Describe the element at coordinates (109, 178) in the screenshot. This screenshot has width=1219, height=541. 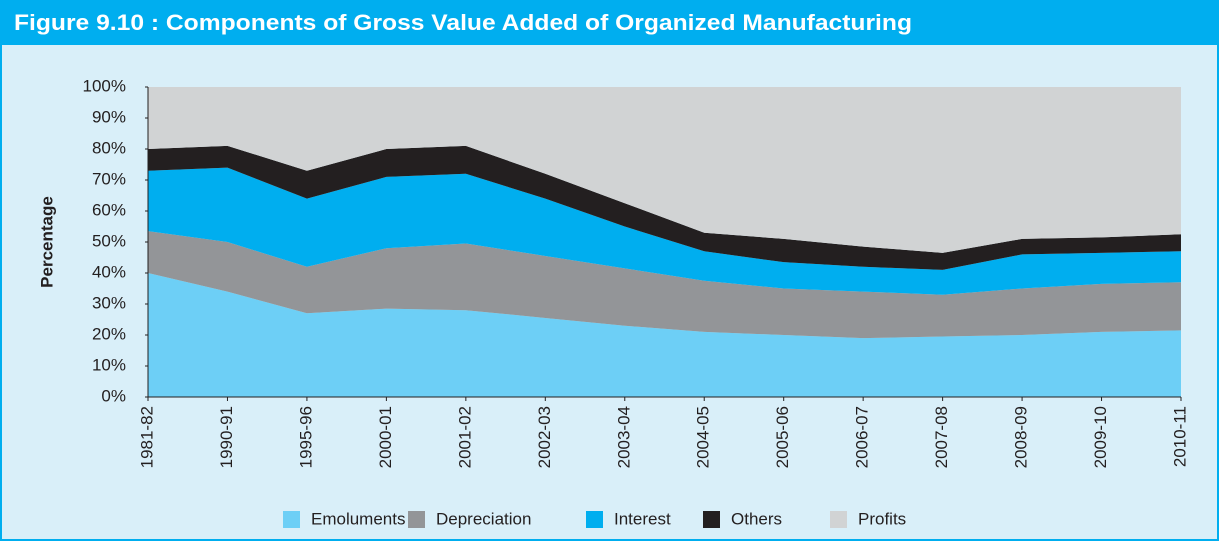
I see `y-tick-label: 70%` at that location.